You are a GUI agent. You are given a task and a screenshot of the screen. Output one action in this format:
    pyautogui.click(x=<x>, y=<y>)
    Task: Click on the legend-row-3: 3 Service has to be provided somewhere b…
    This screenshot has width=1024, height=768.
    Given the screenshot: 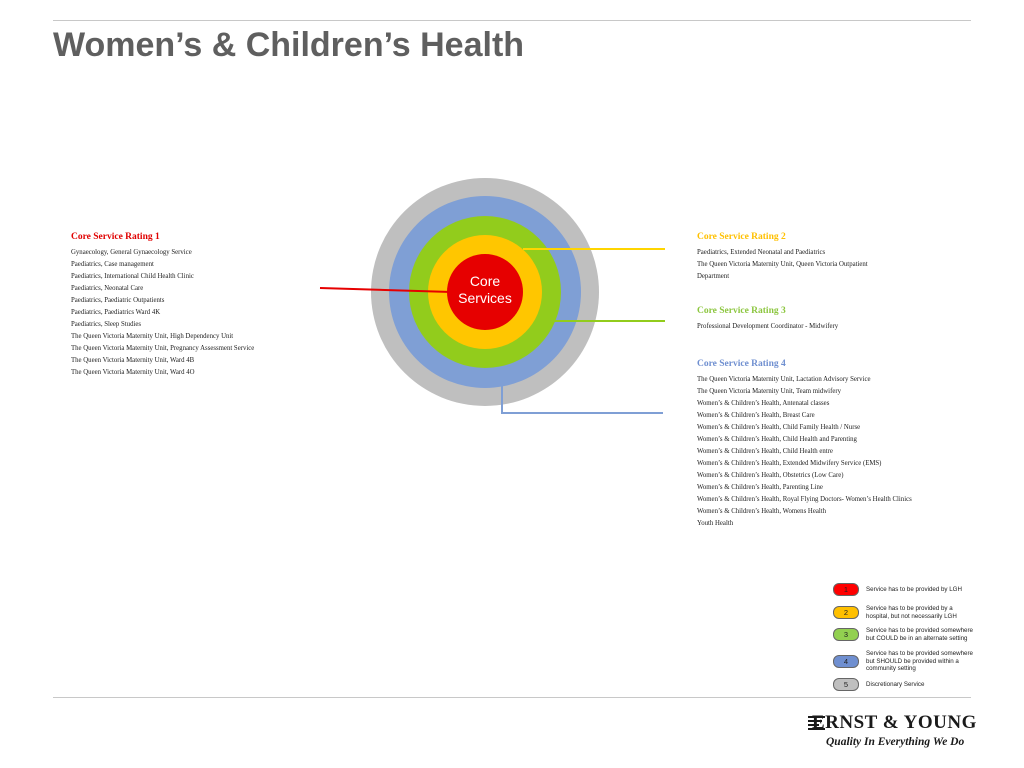 What is the action you would take?
    pyautogui.click(x=903, y=634)
    